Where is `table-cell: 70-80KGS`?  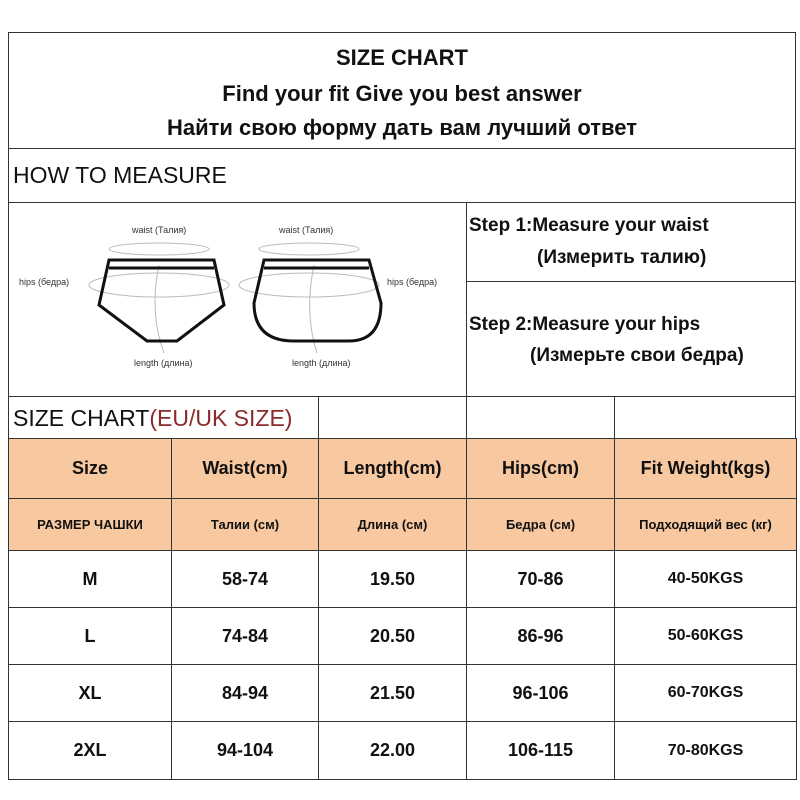 table-cell: 70-80KGS is located at coordinates (705, 750).